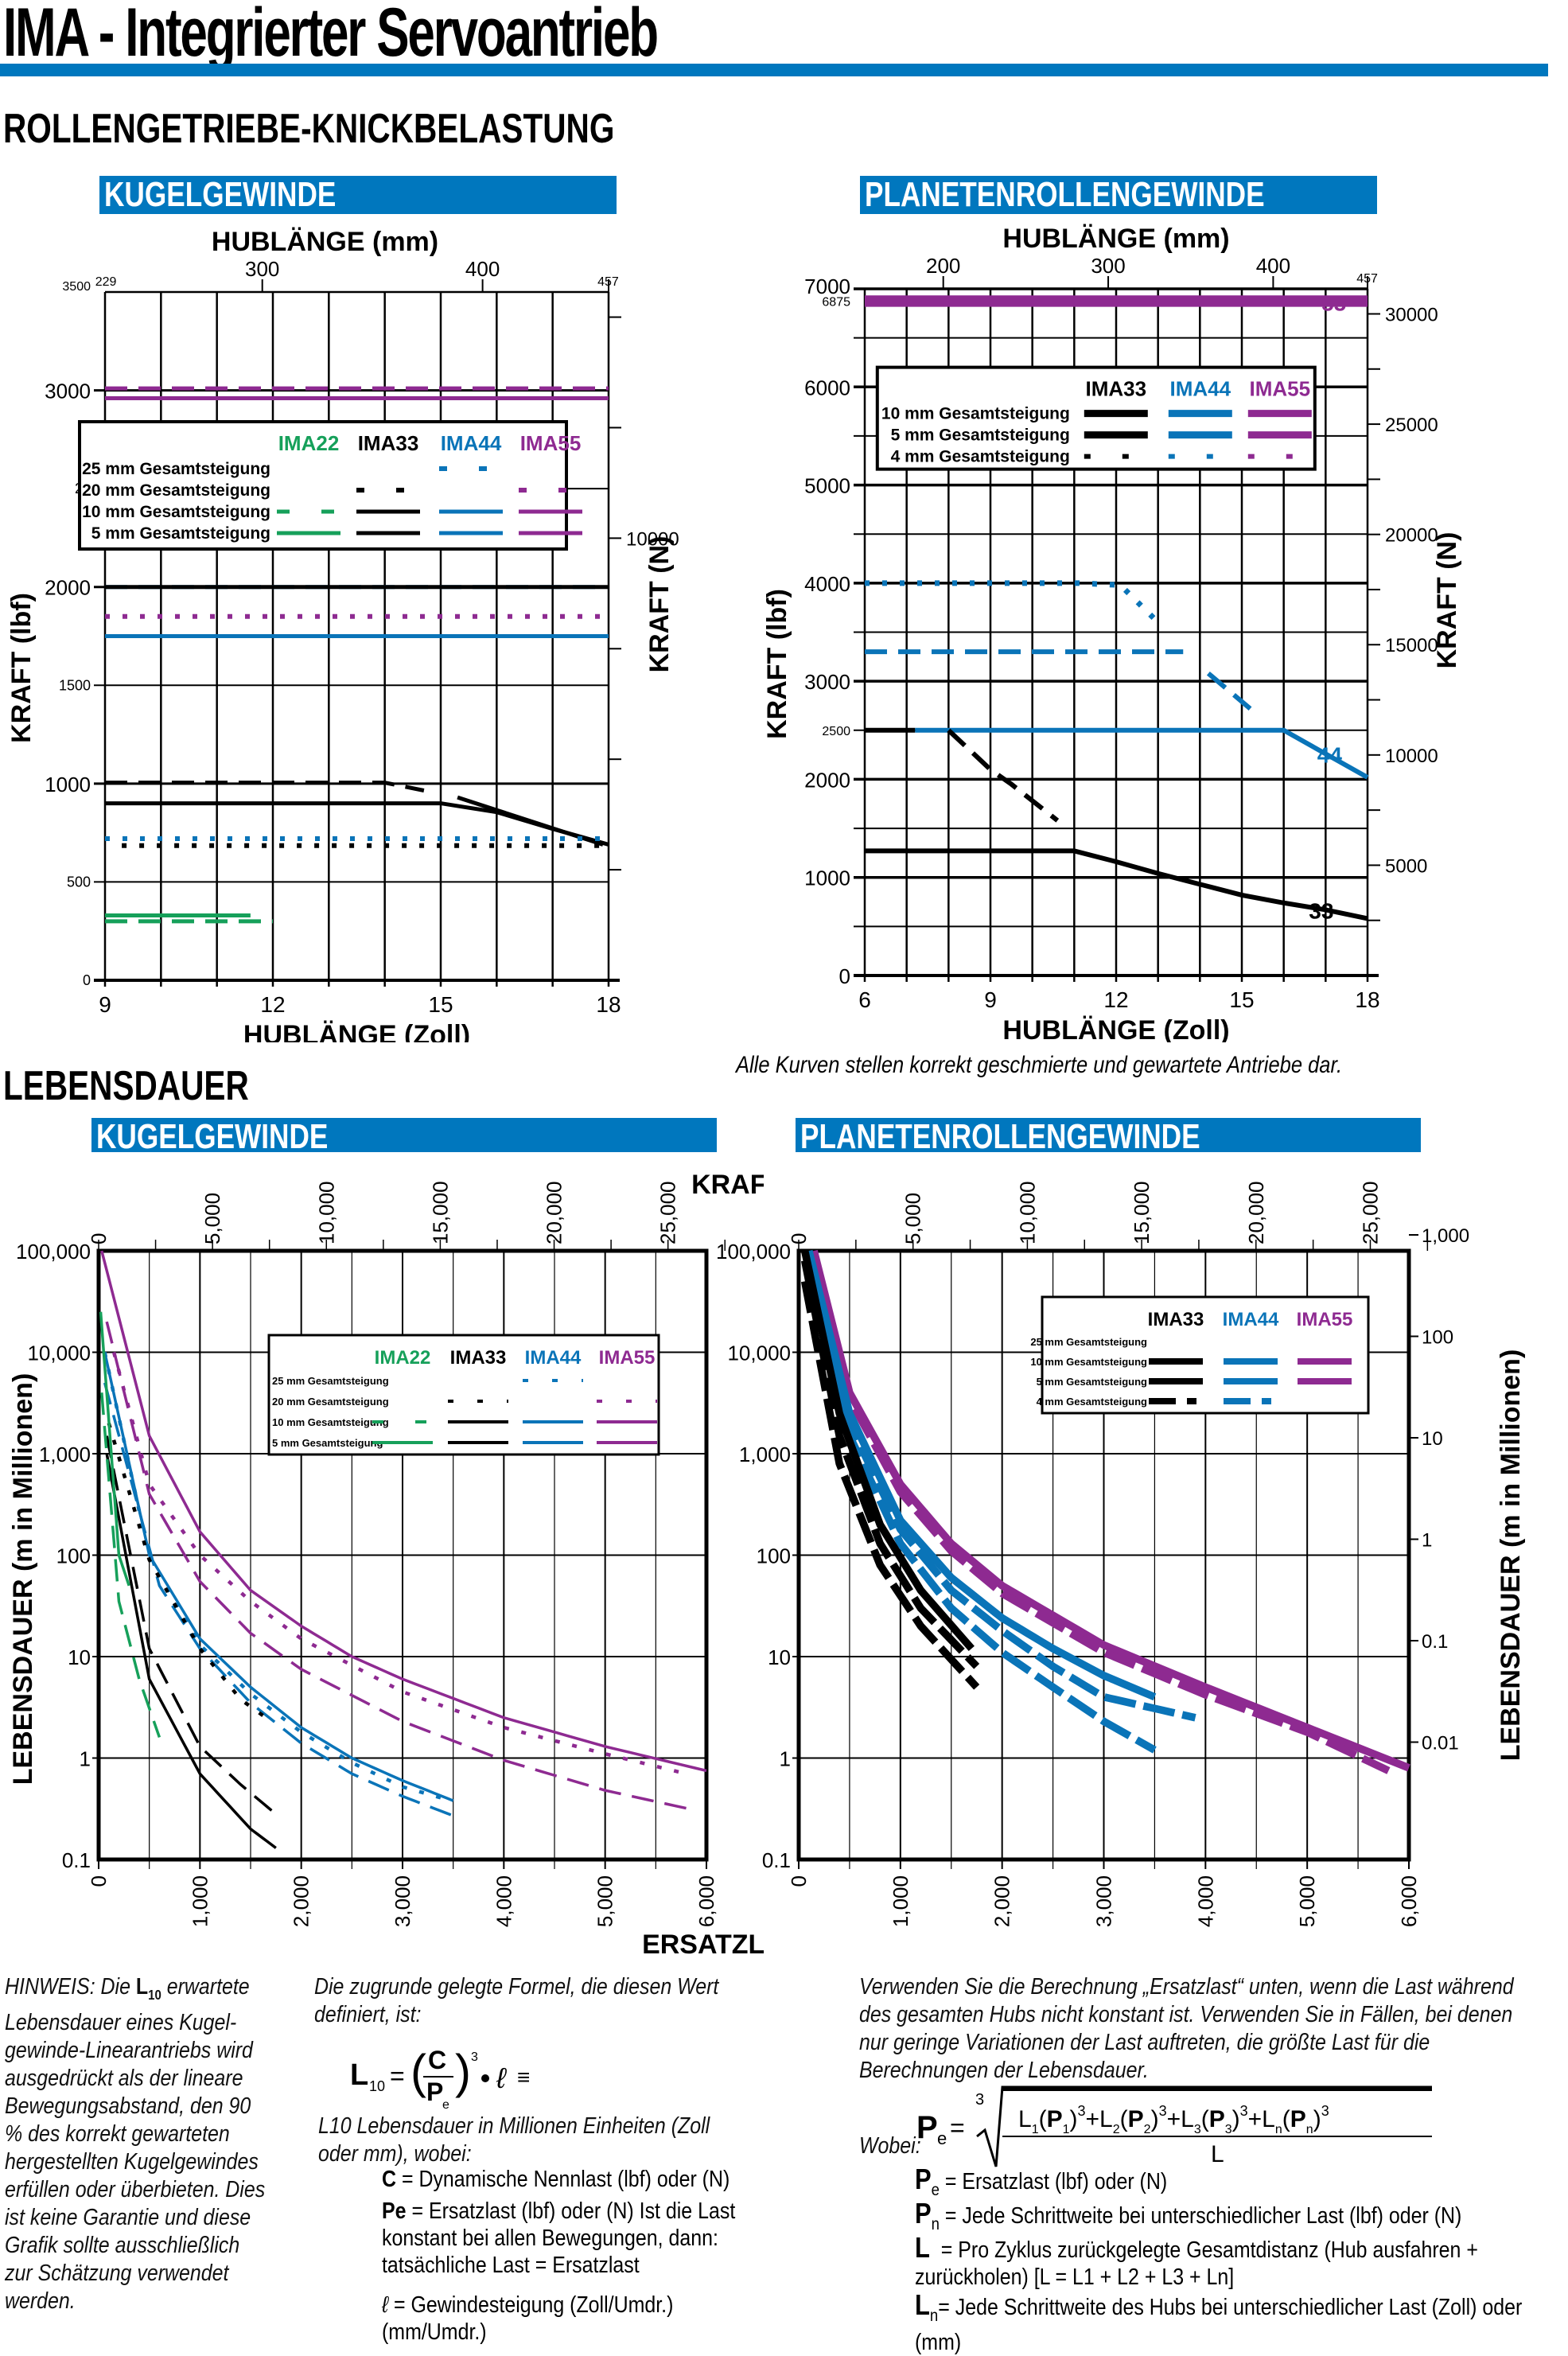  Describe the element at coordinates (1000, 1135) in the screenshot. I see `chart-title: PLANETENROLLENGEWINDE` at that location.